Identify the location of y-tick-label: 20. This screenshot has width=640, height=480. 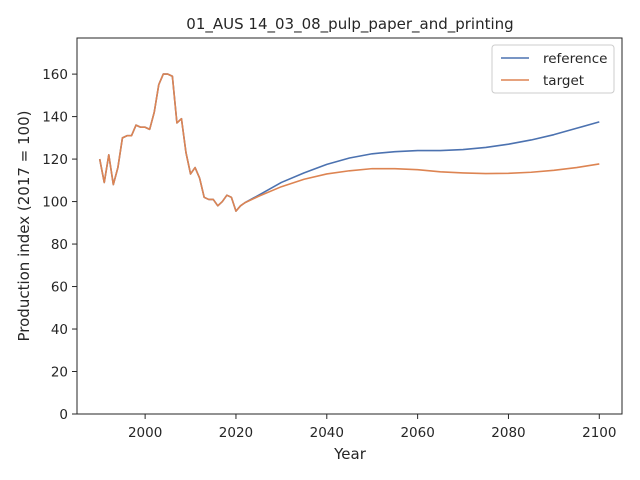
(59, 373).